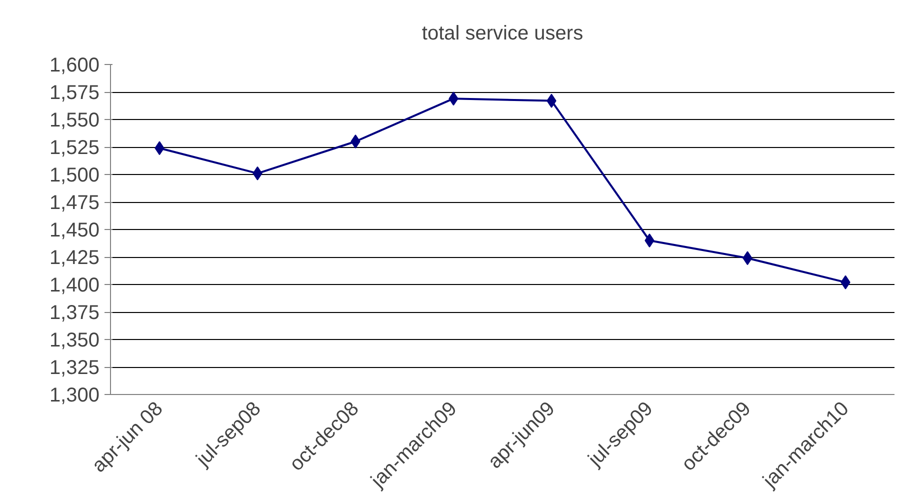 Image resolution: width=902 pixels, height=504 pixels. Describe the element at coordinates (74, 258) in the screenshot. I see `y-tick-label: 1,425` at that location.